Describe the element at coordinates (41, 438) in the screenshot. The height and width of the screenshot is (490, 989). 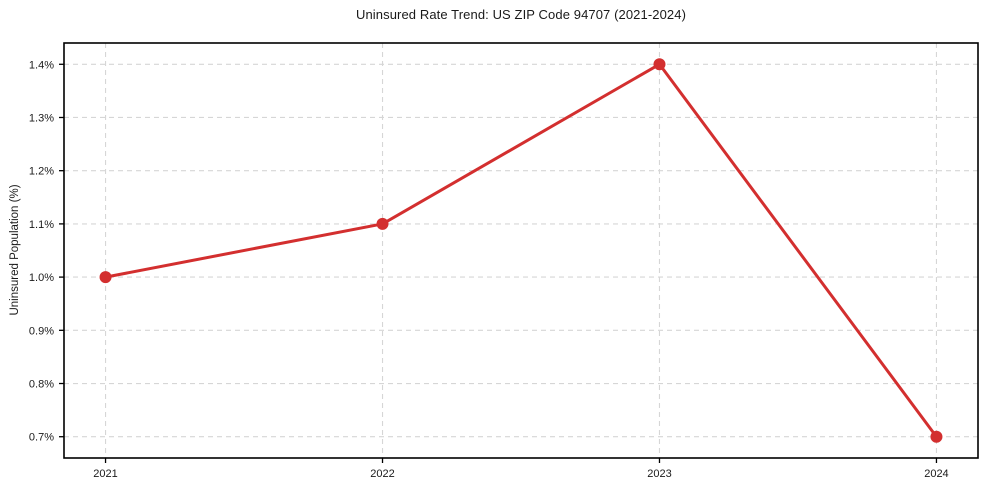
I see `y-tick-label: 0.7%` at that location.